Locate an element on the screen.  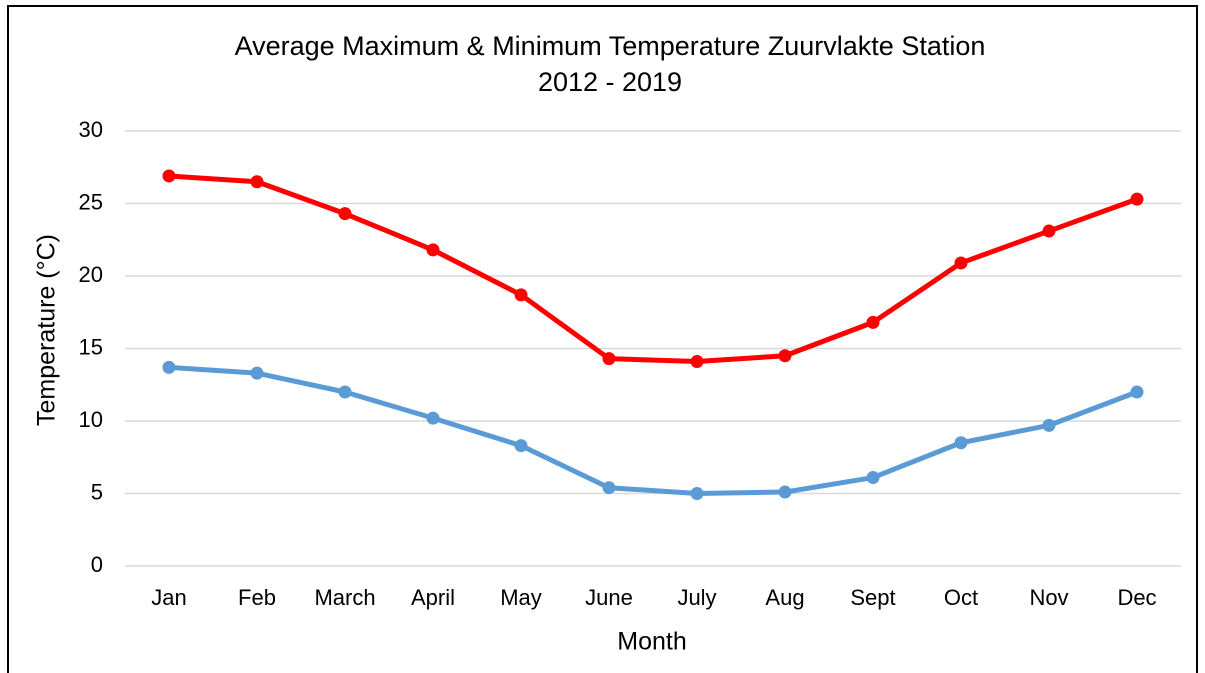
x-tick-label: March is located at coordinates (344, 597).